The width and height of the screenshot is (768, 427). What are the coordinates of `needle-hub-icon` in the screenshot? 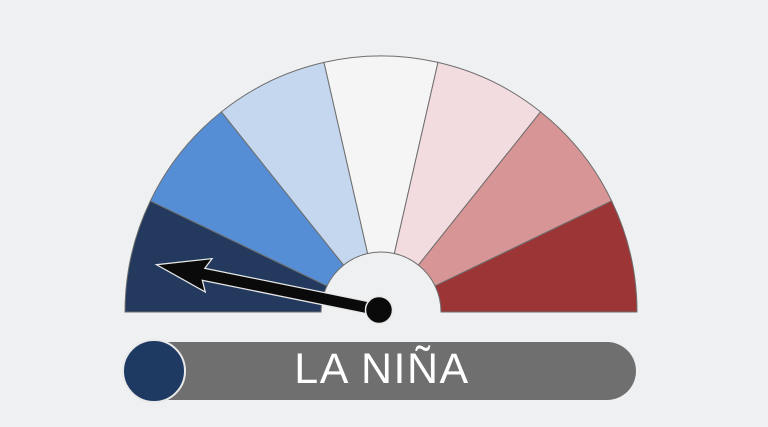 It's located at (379, 310).